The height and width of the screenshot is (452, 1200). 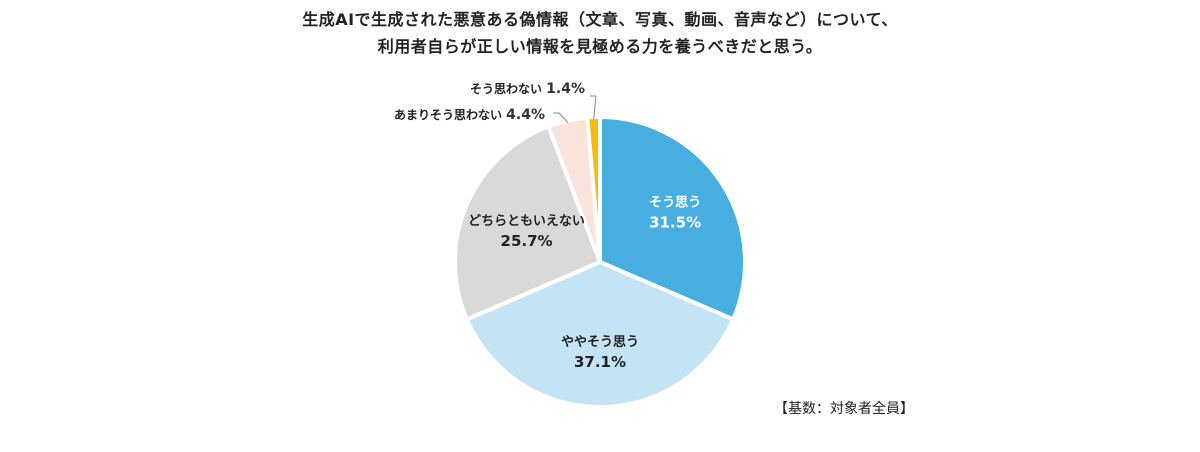 I want to click on slice-1-wedge, so click(x=672, y=218).